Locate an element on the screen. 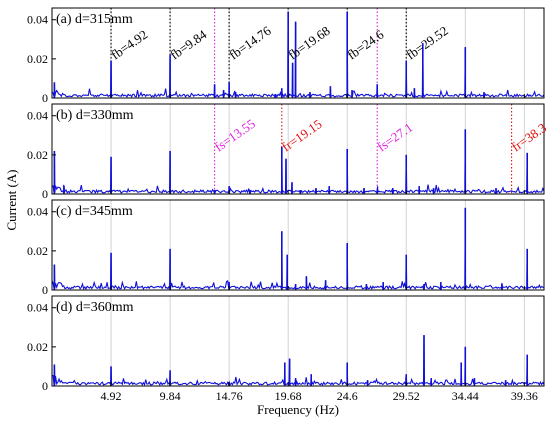  annotation-label: fb=19.68 is located at coordinates (308, 42).